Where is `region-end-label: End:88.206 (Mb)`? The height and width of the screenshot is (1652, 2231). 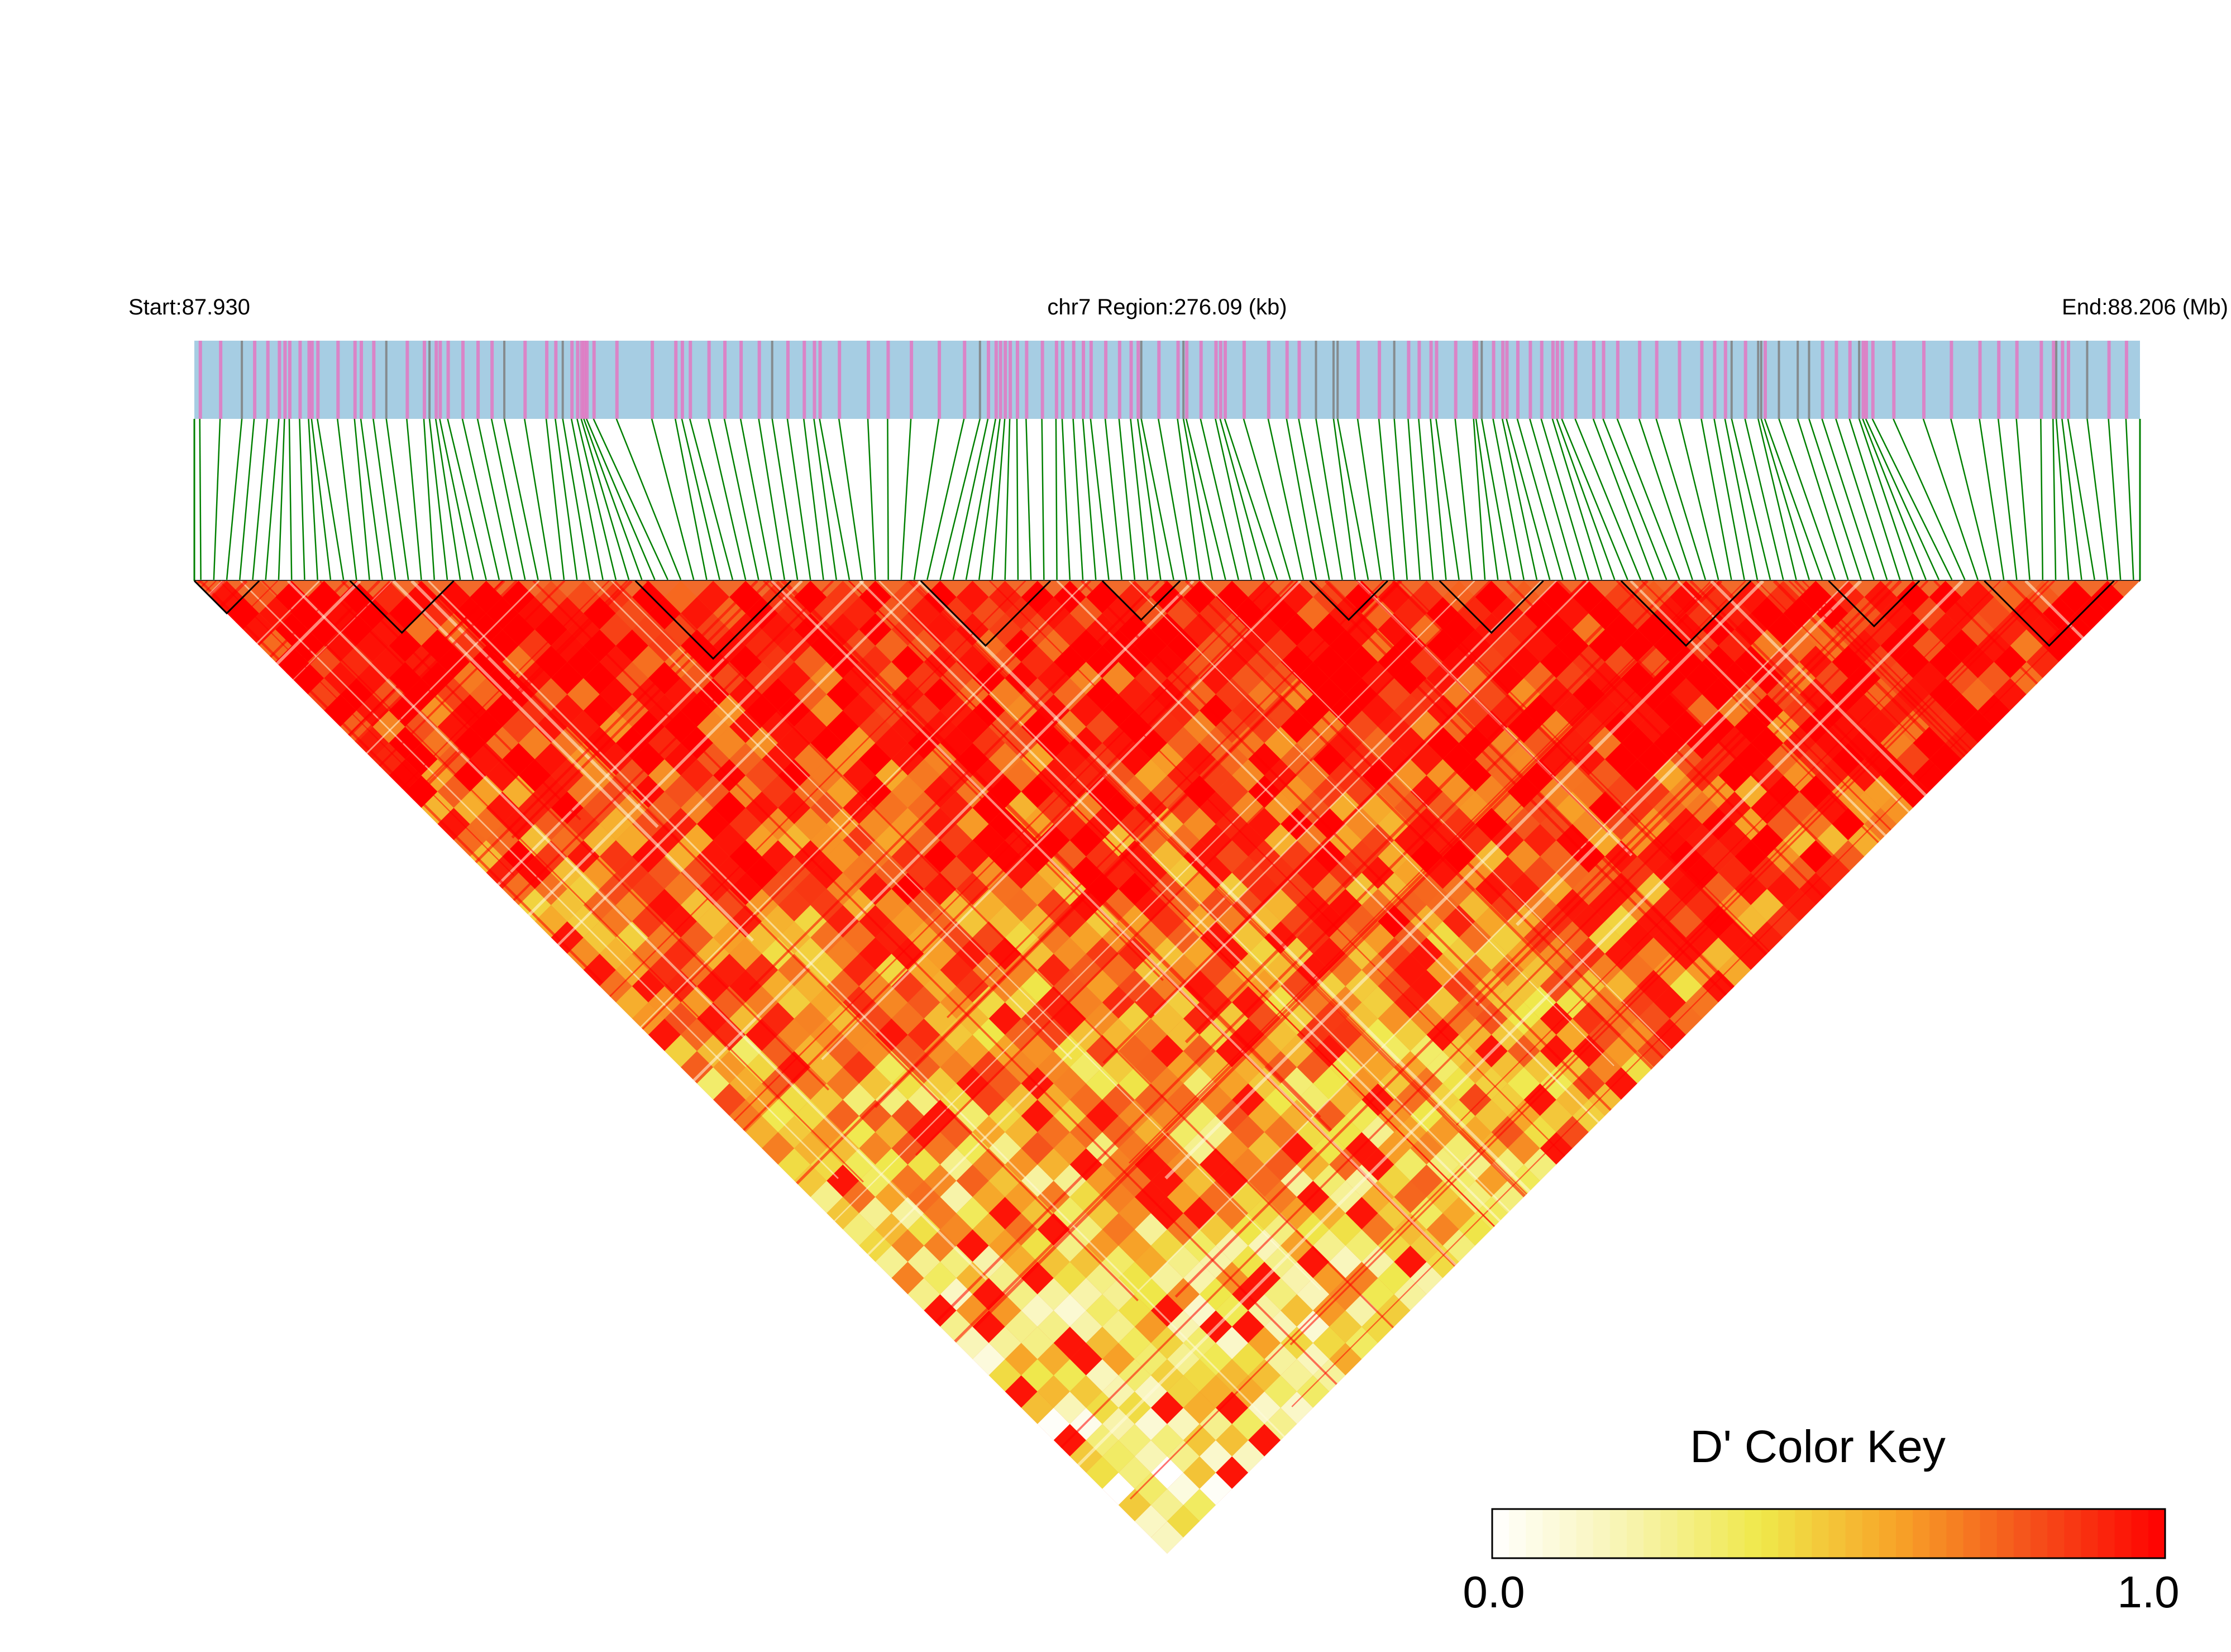
region-end-label: End:88.206 (Mb) is located at coordinates (2145, 307).